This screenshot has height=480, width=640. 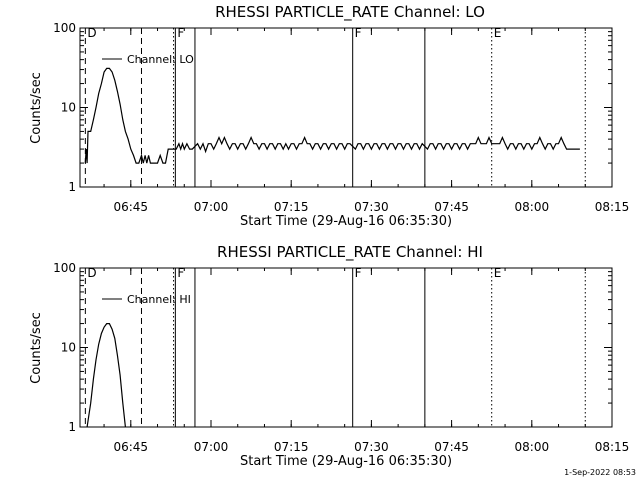 What do you see at coordinates (160, 59) in the screenshot?
I see `legend-label: Channel: LO` at bounding box center [160, 59].